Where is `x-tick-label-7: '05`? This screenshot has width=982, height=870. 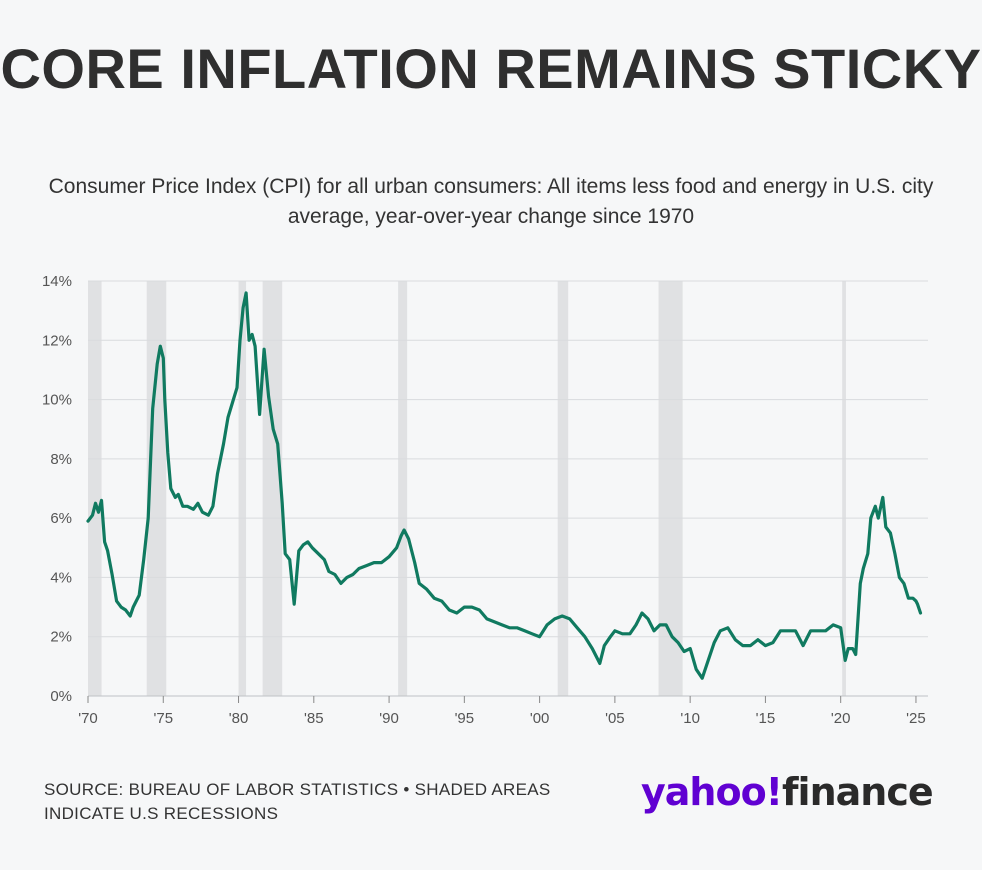 x-tick-label-7: '05 is located at coordinates (615, 718).